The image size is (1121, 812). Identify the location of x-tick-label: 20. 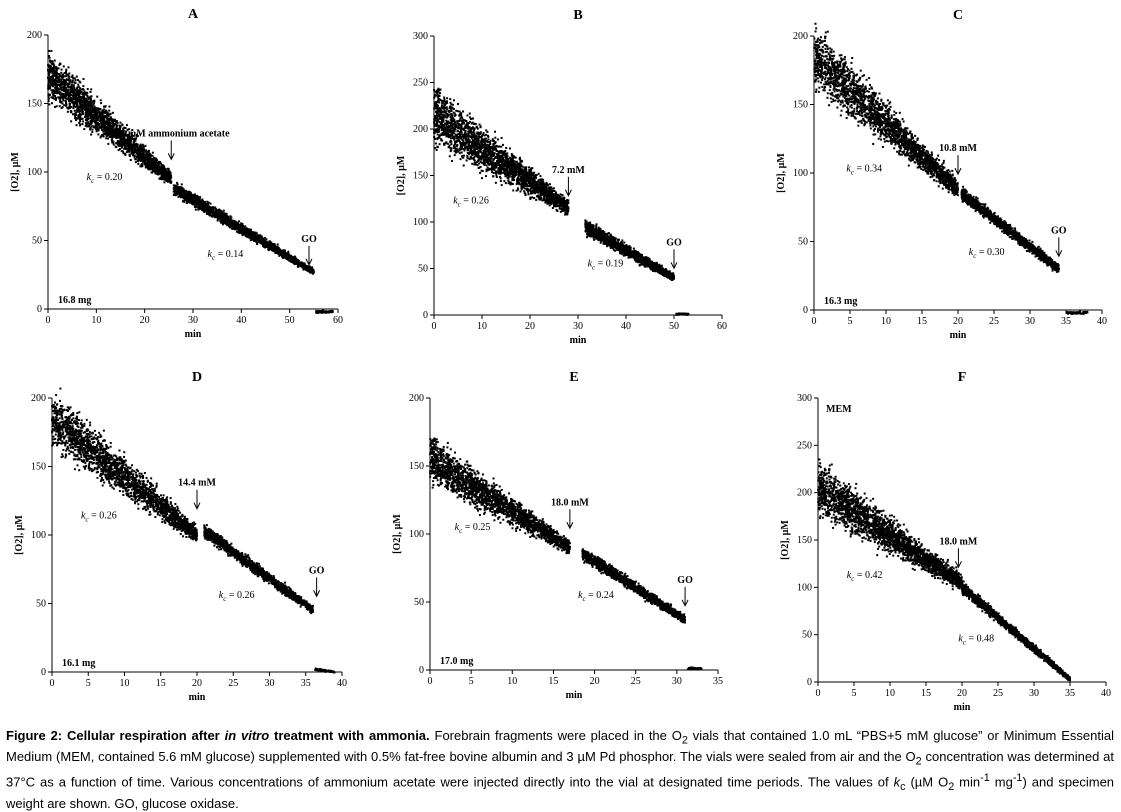
(530, 326).